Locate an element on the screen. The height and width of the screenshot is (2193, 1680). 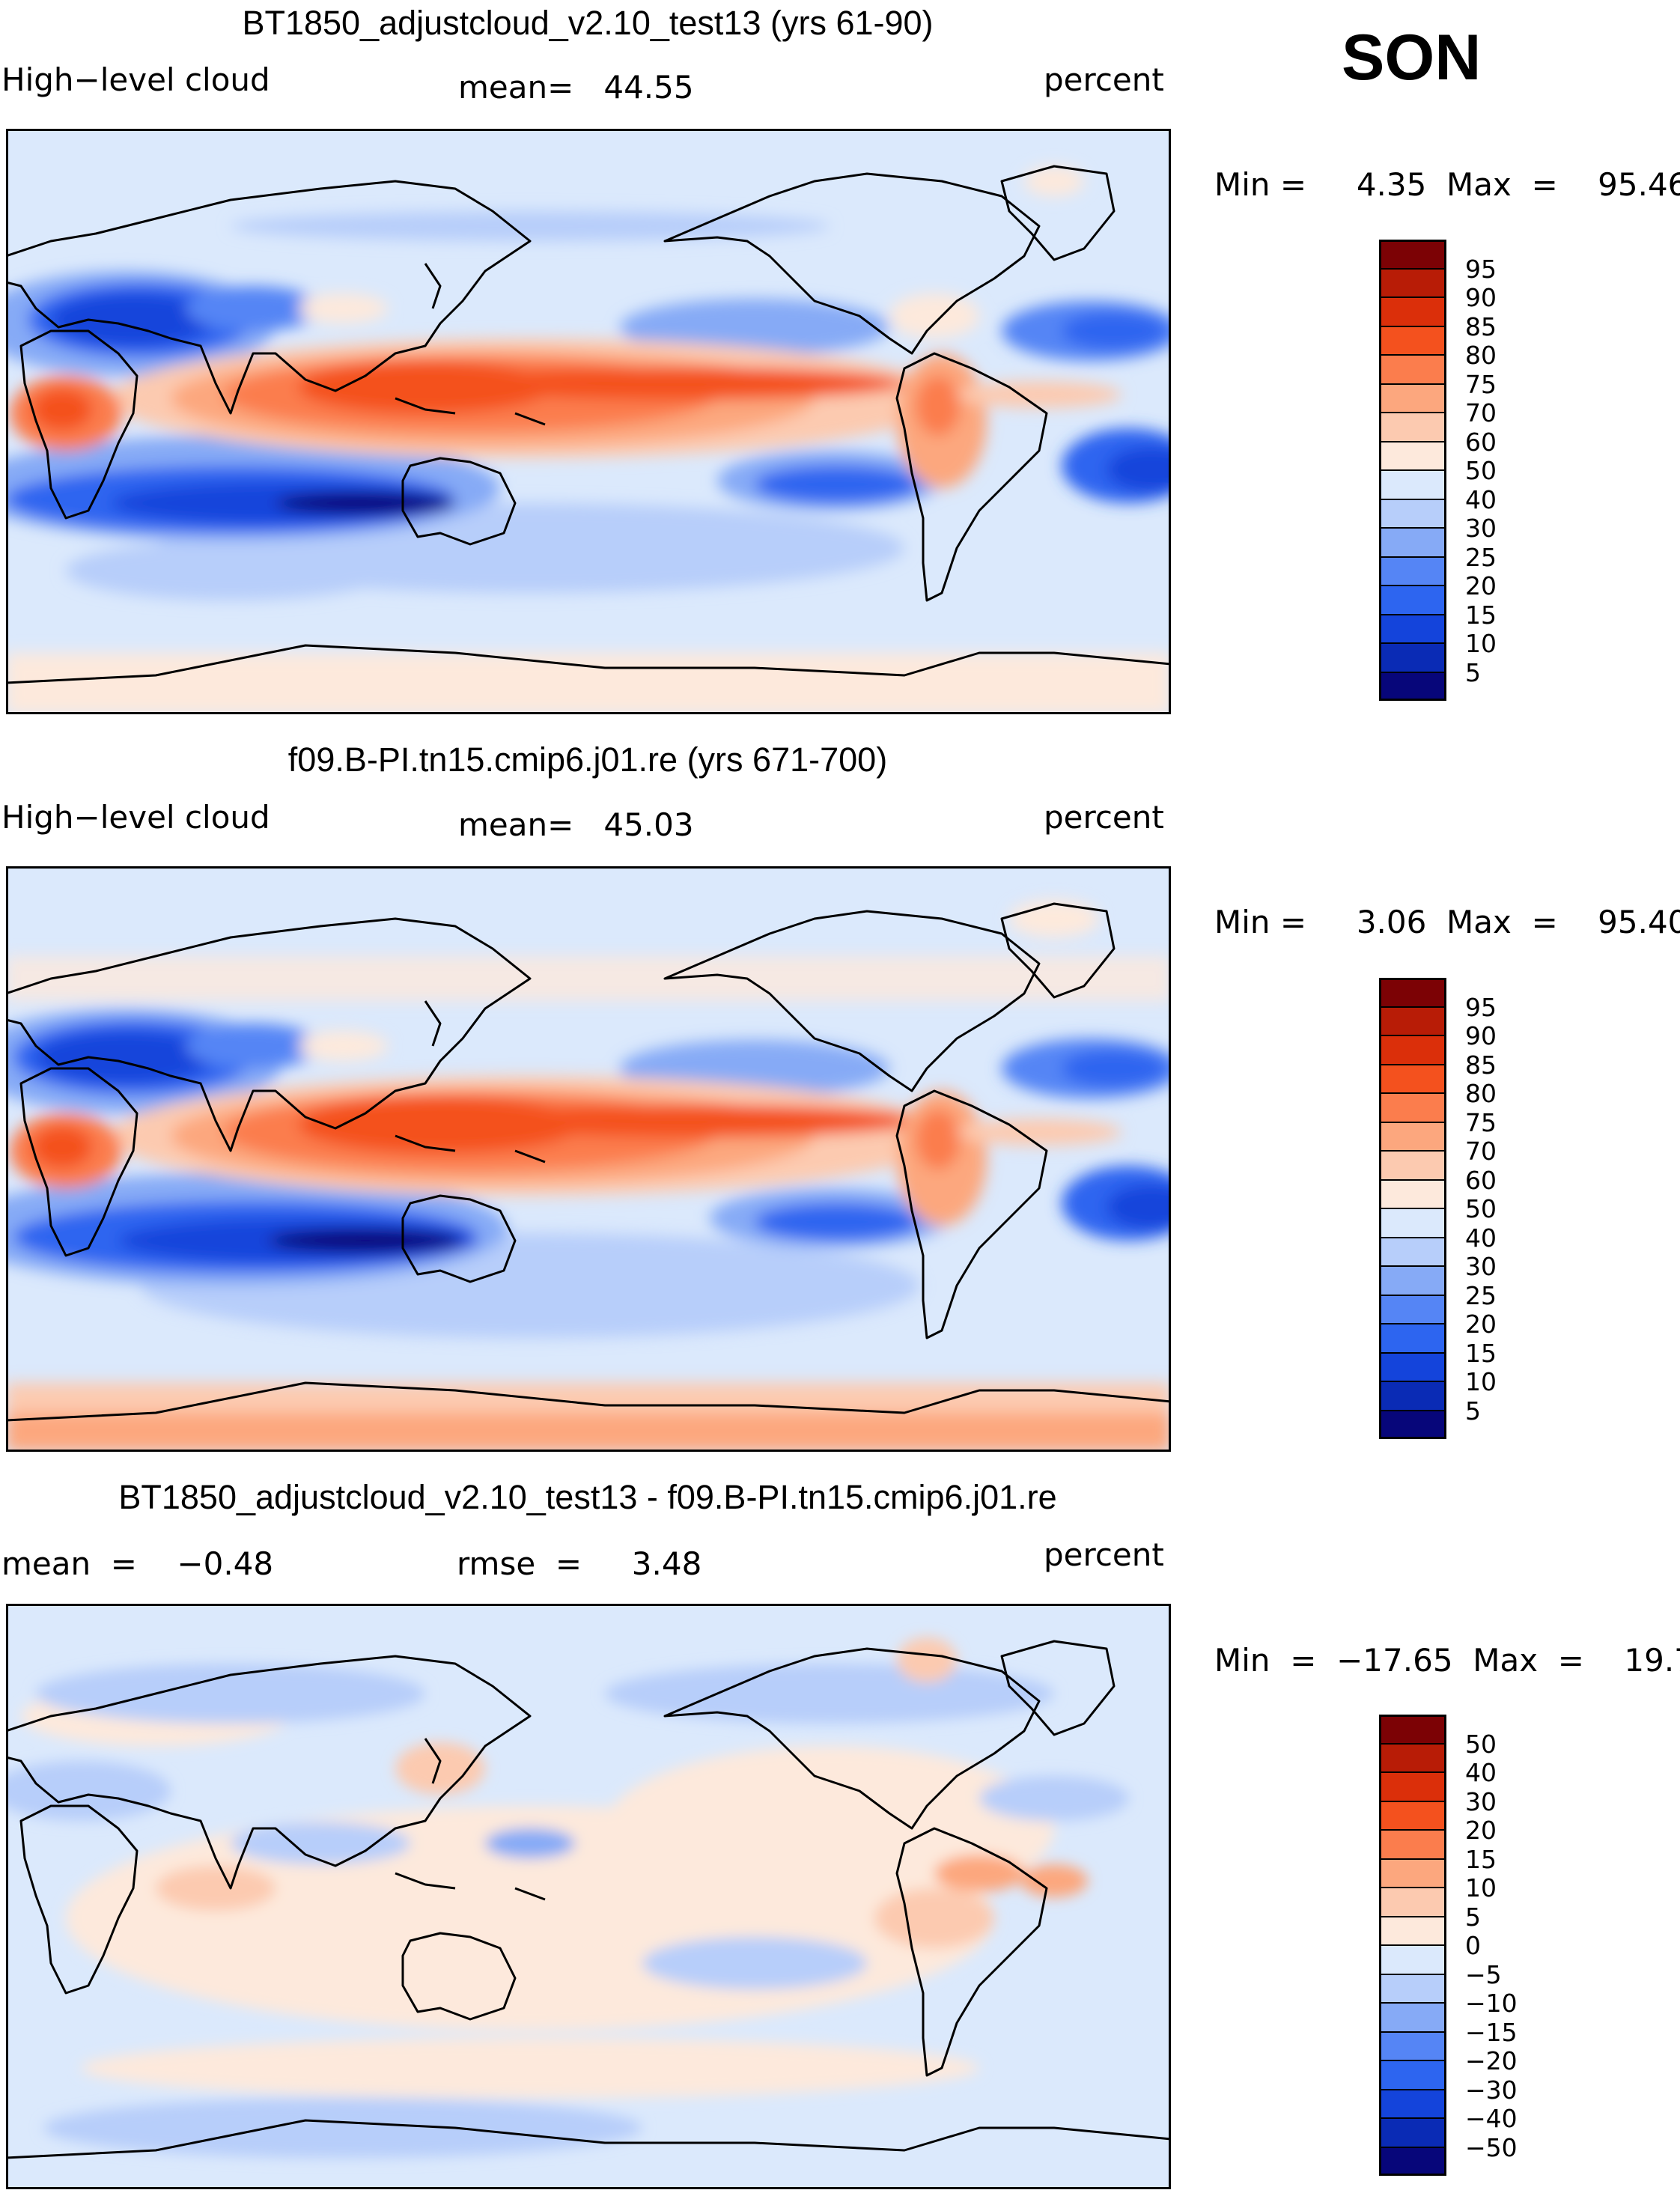
panel-2-variable-label: High−level cloud is located at coordinates (135, 817).